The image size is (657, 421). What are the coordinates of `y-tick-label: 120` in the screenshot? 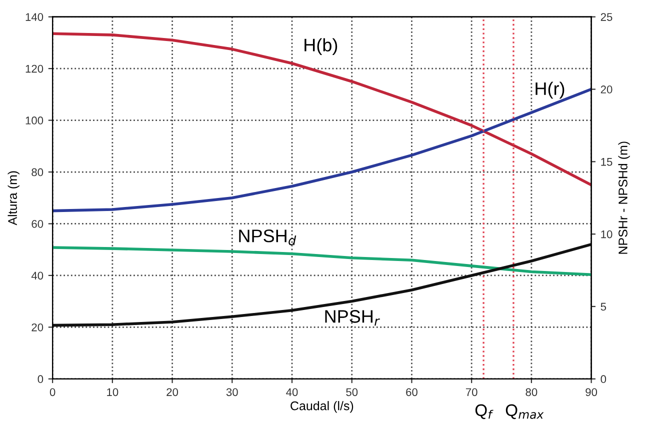 It's located at (35, 68).